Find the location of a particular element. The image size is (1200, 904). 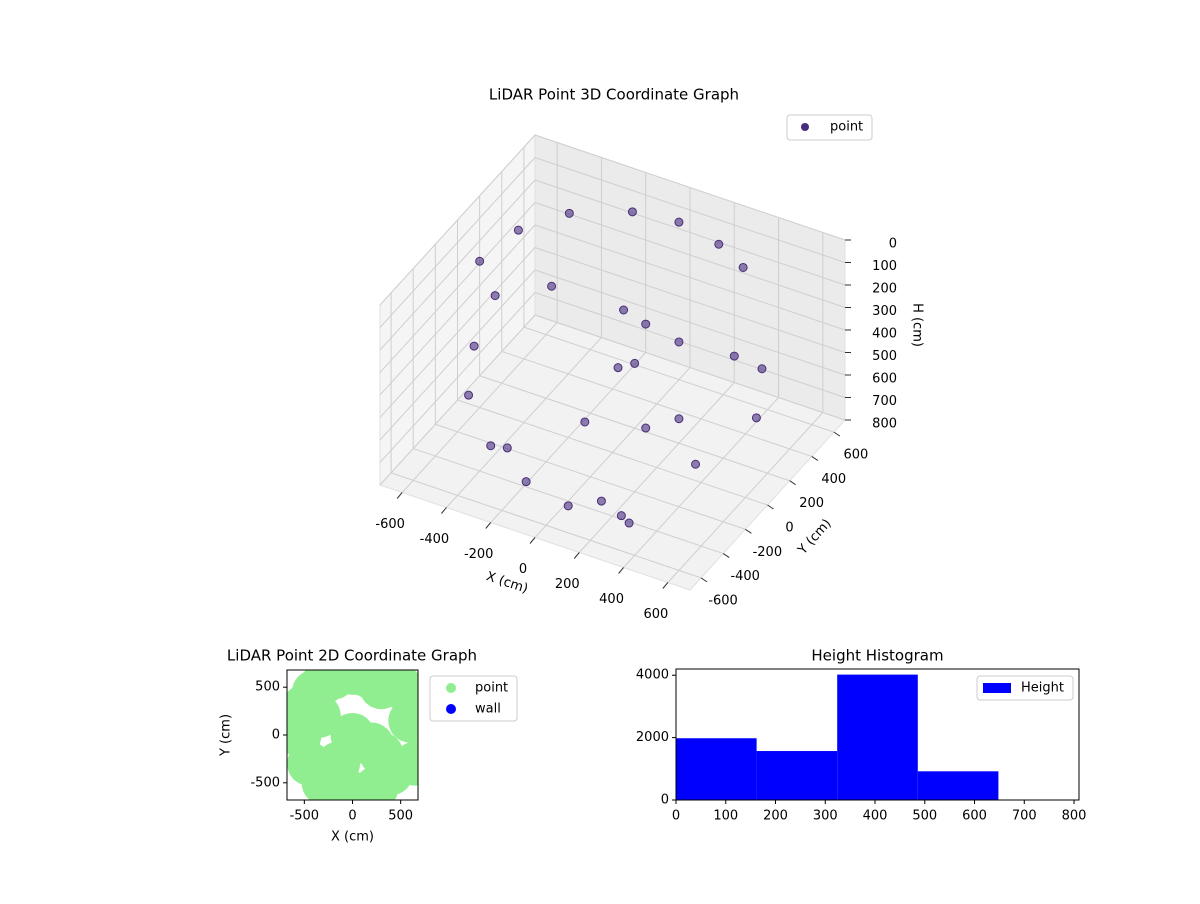

y-tick-label: 400 is located at coordinates (833, 479).